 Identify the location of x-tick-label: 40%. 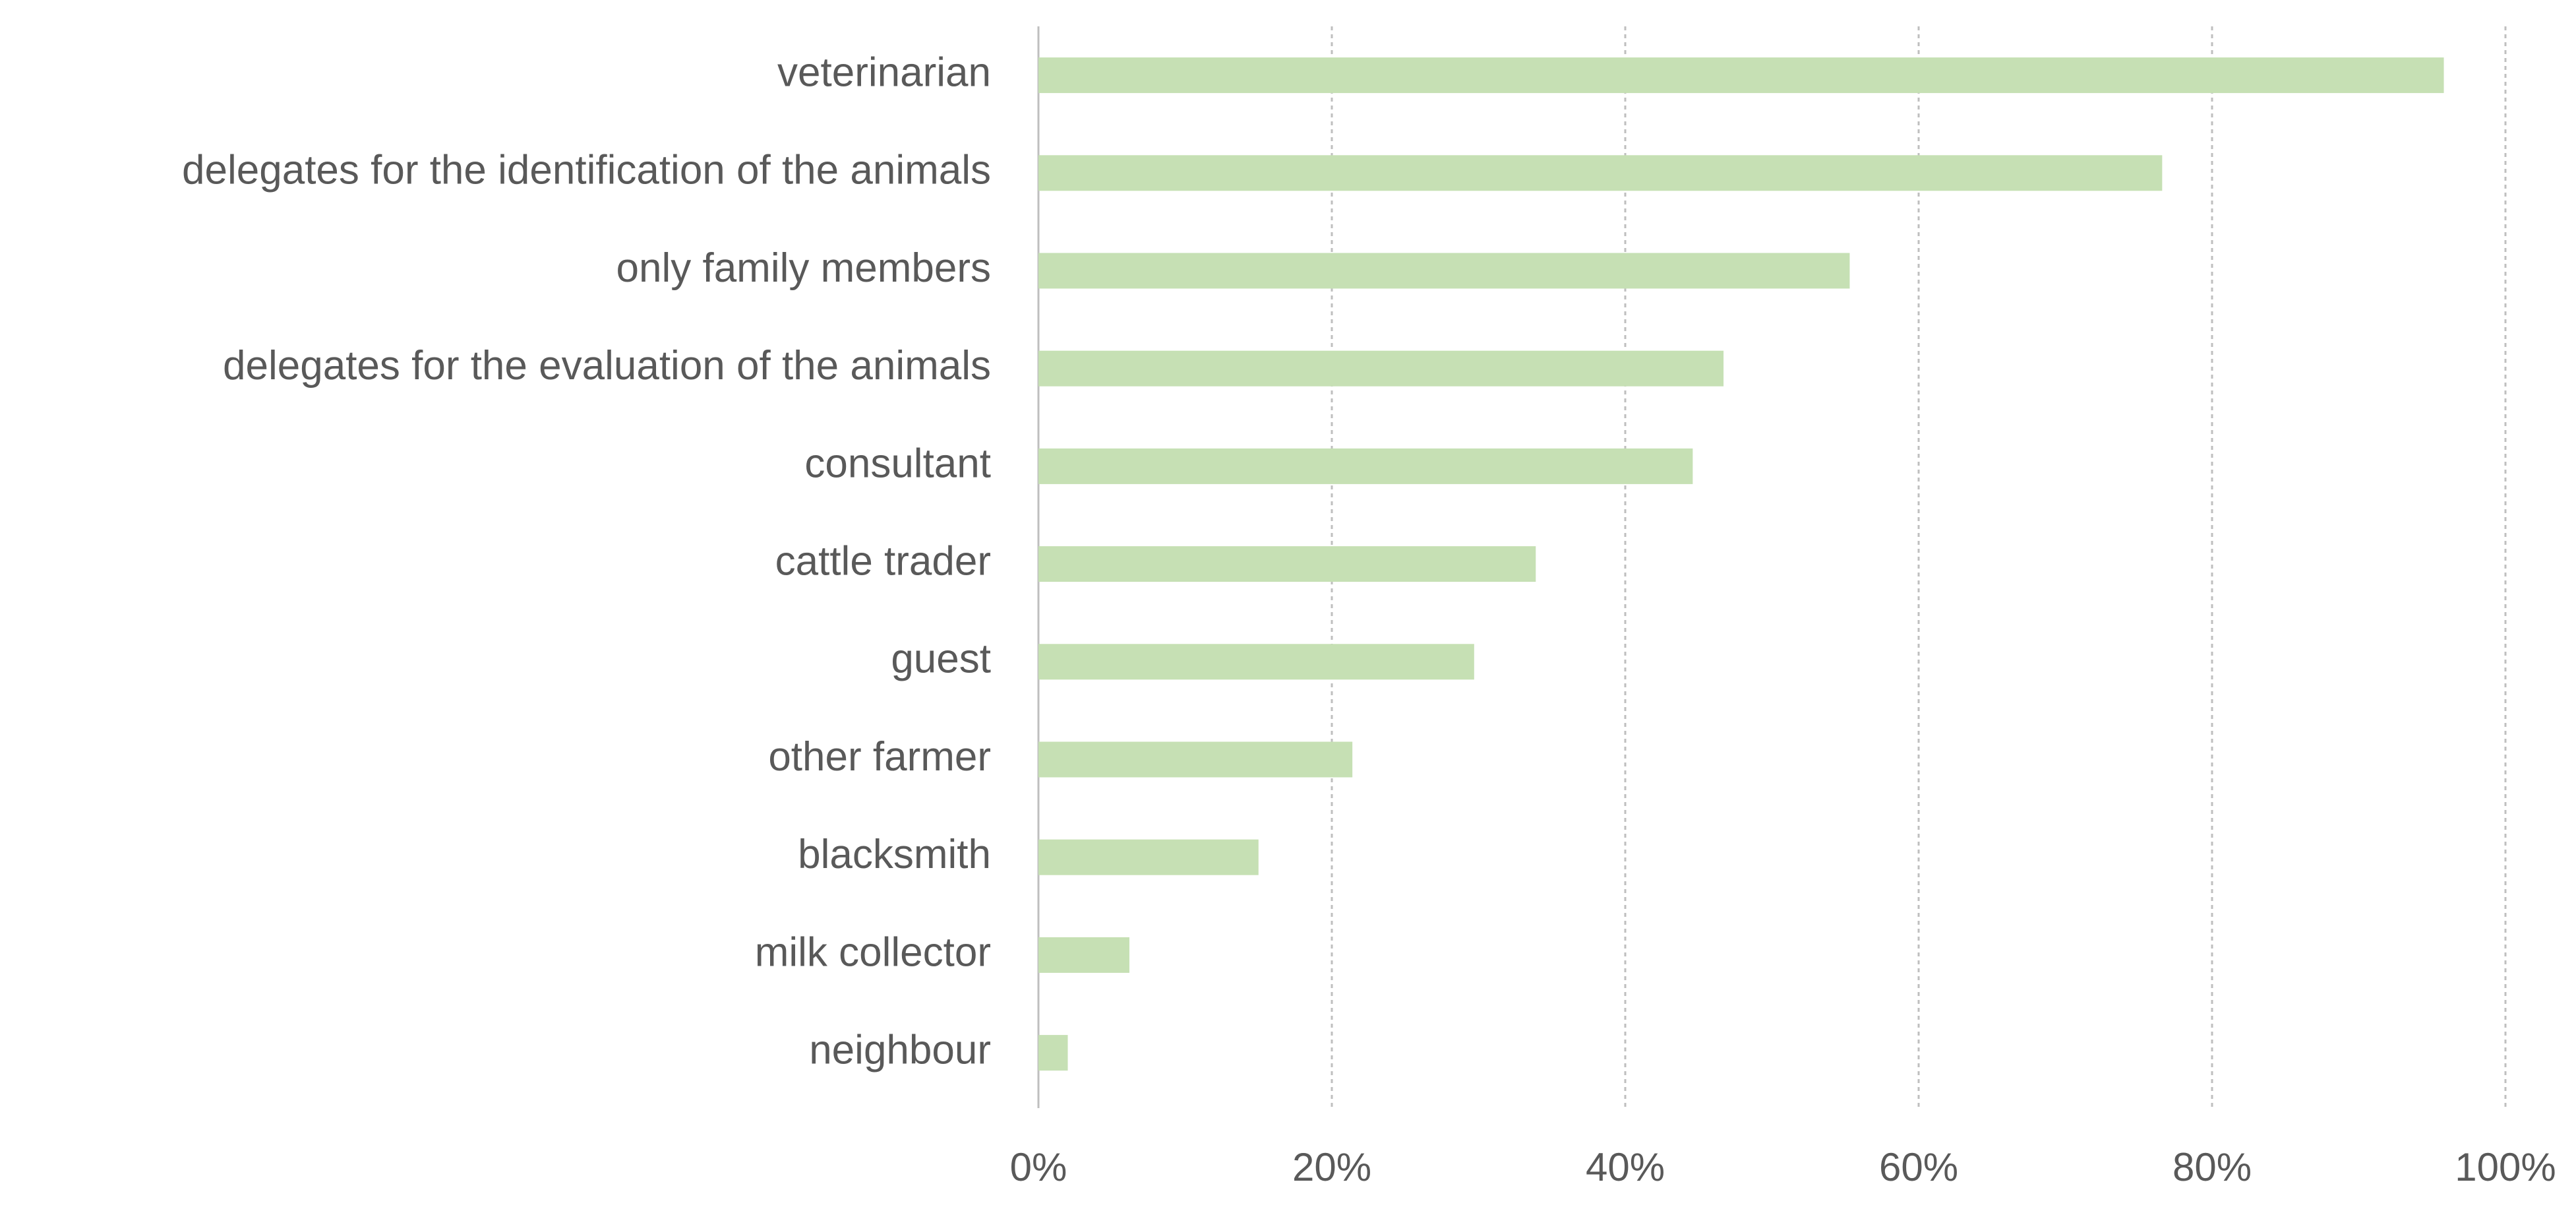
(1625, 1167).